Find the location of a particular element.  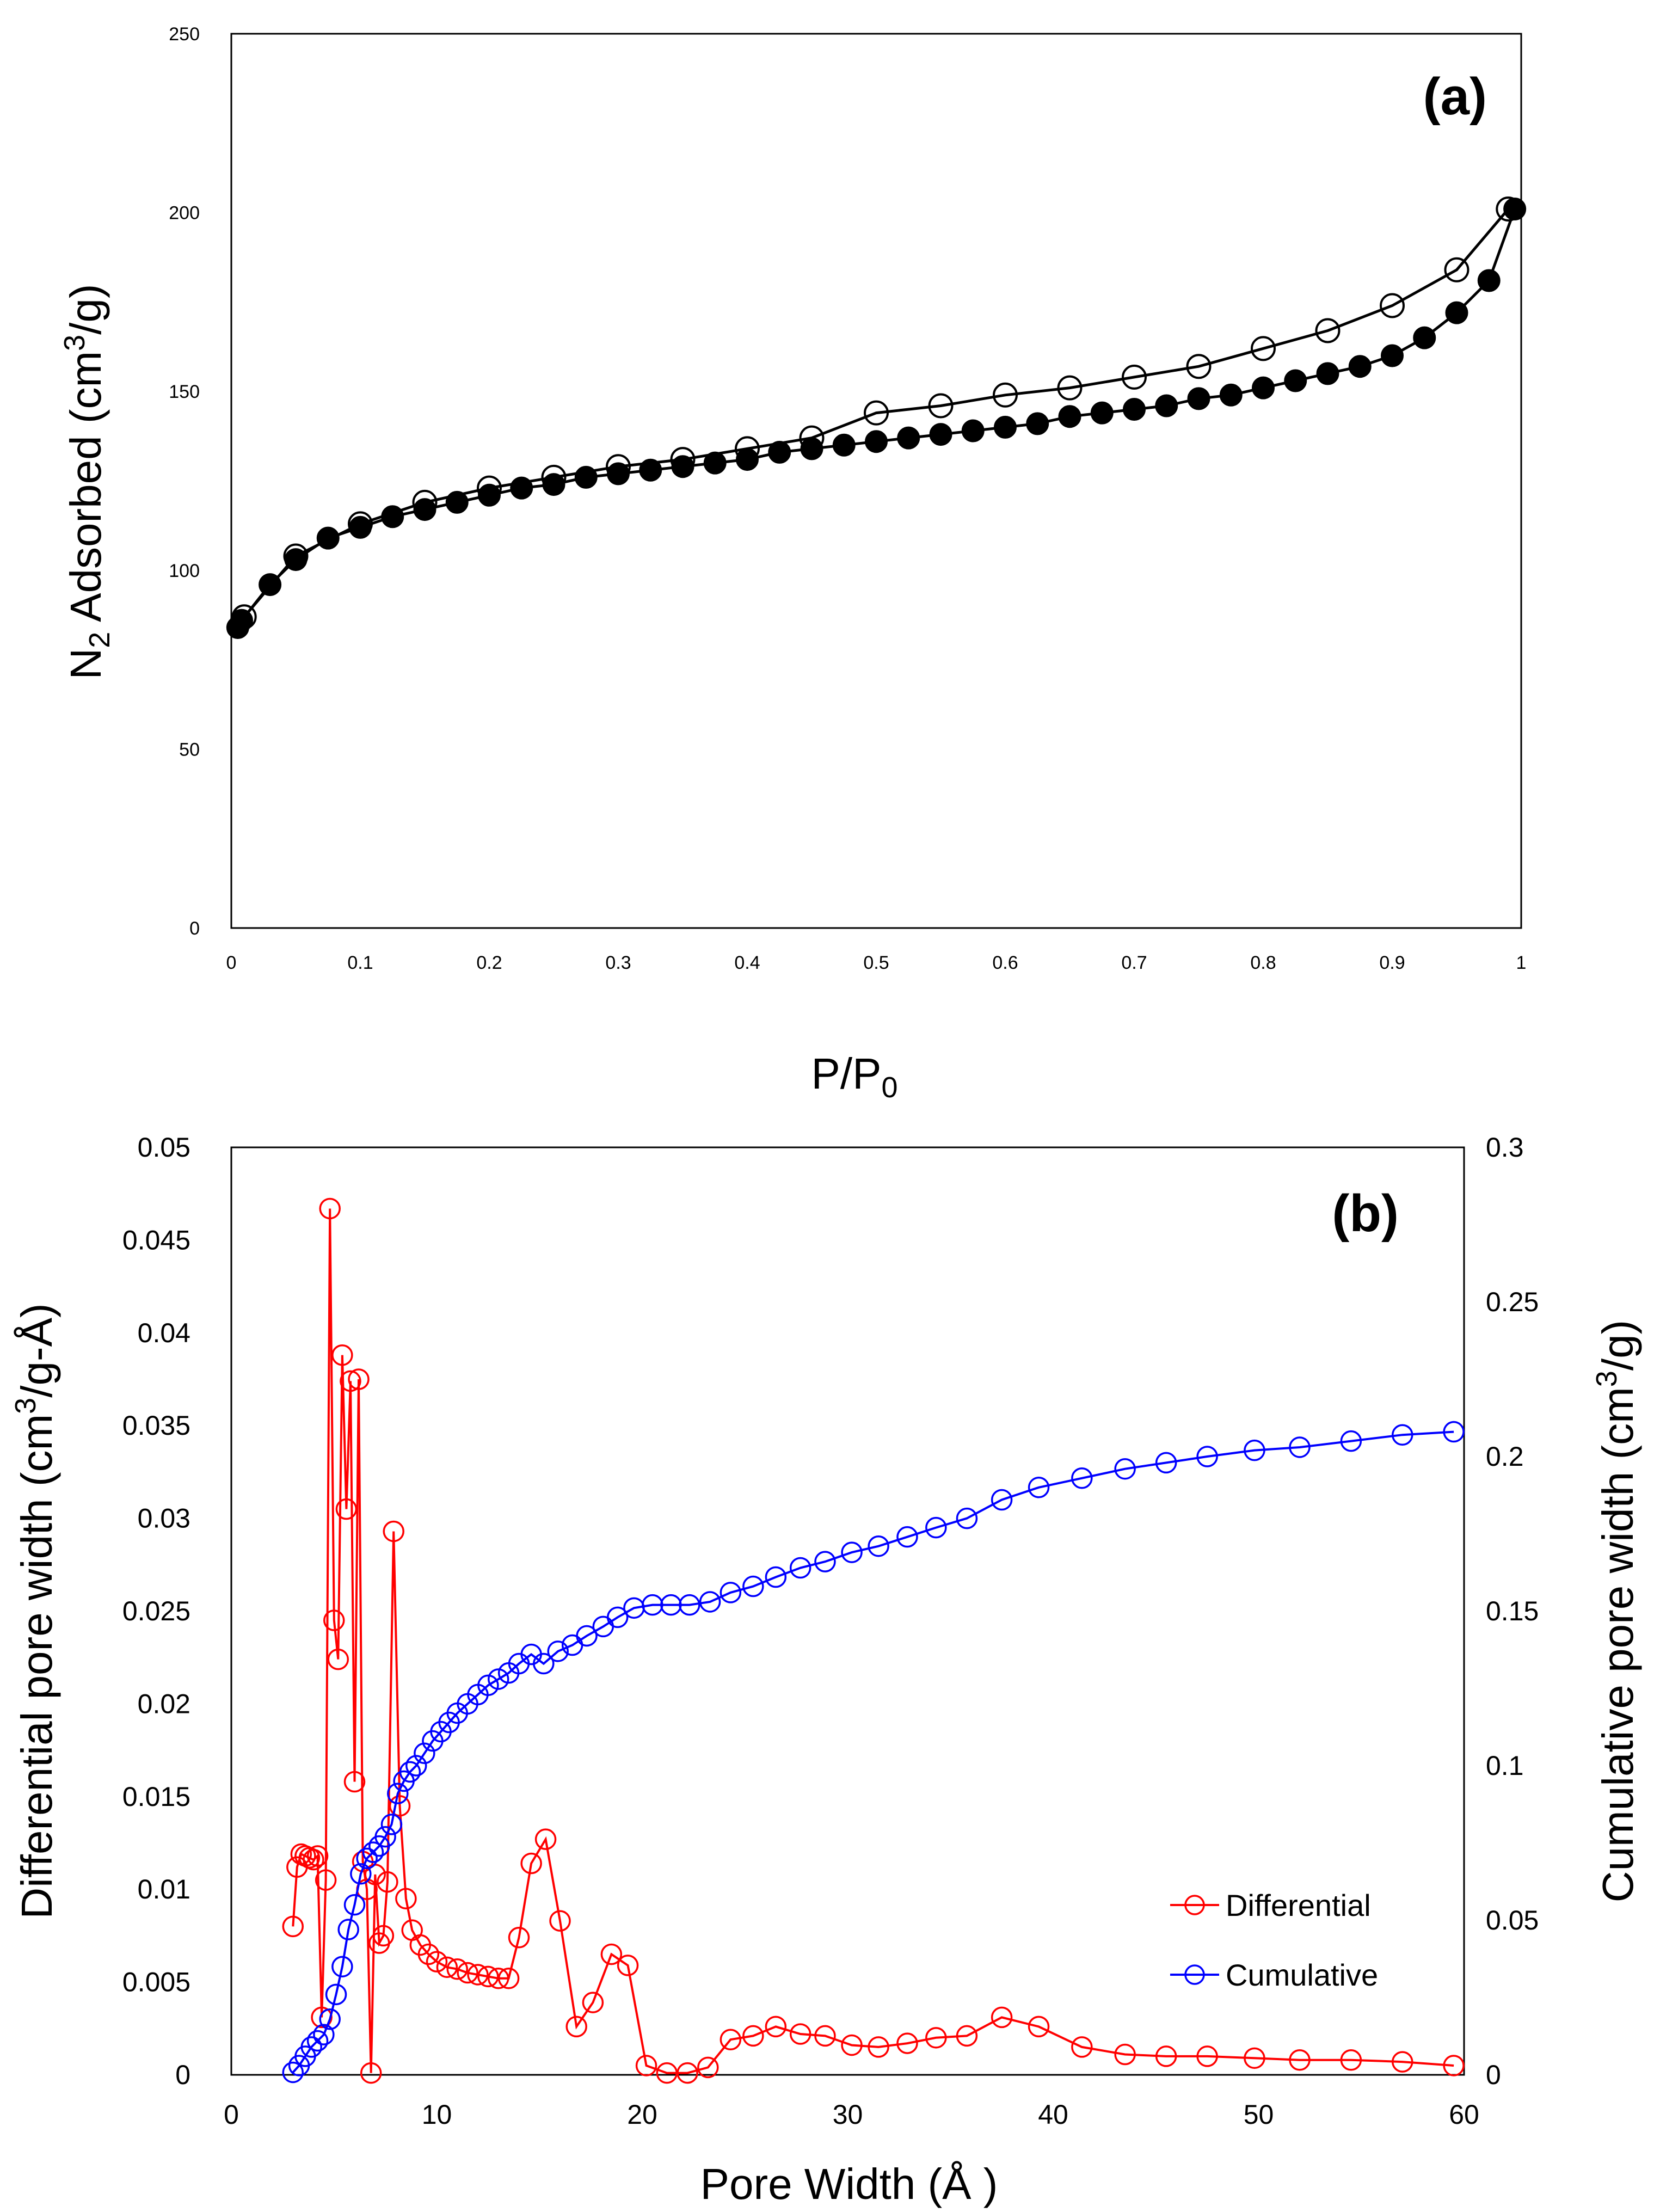

panel-b-right-y-axis-title: Cumulative pore width (cm3/g) is located at coordinates (1616, 1611).